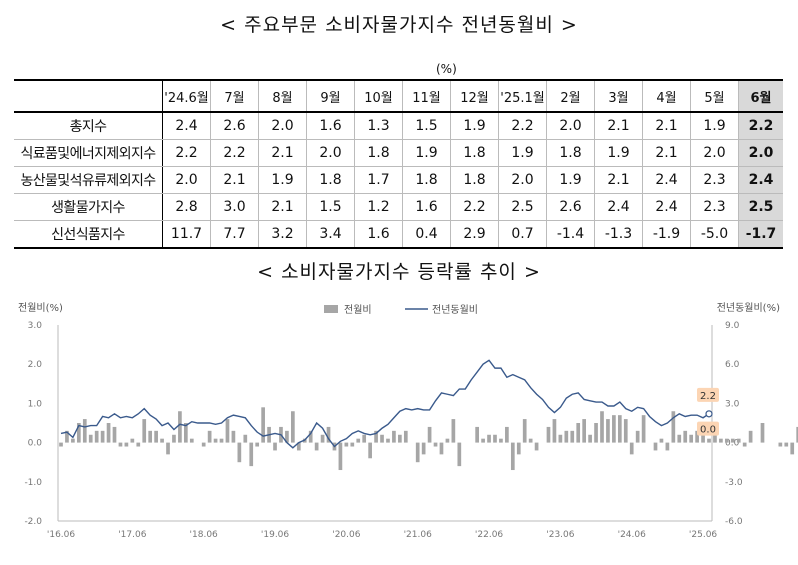 The width and height of the screenshot is (798, 565). I want to click on row-label: 신선식품지수, so click(88, 234).